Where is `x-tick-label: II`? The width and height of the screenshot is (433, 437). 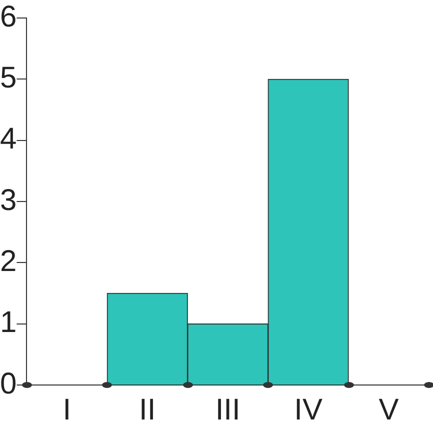
x-tick-label: II is located at coordinates (147, 409).